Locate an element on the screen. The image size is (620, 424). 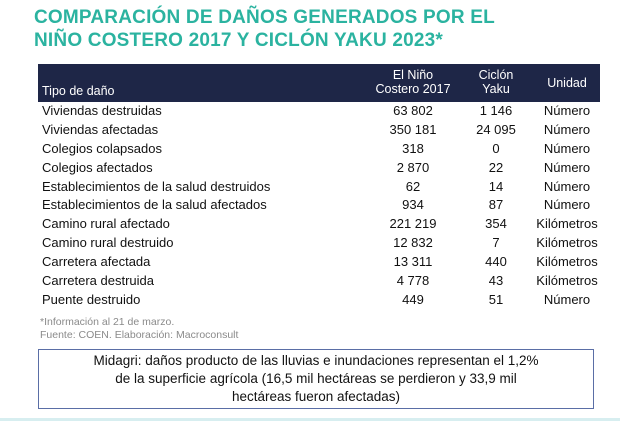
cell-nino: 63 802 is located at coordinates (413, 110).